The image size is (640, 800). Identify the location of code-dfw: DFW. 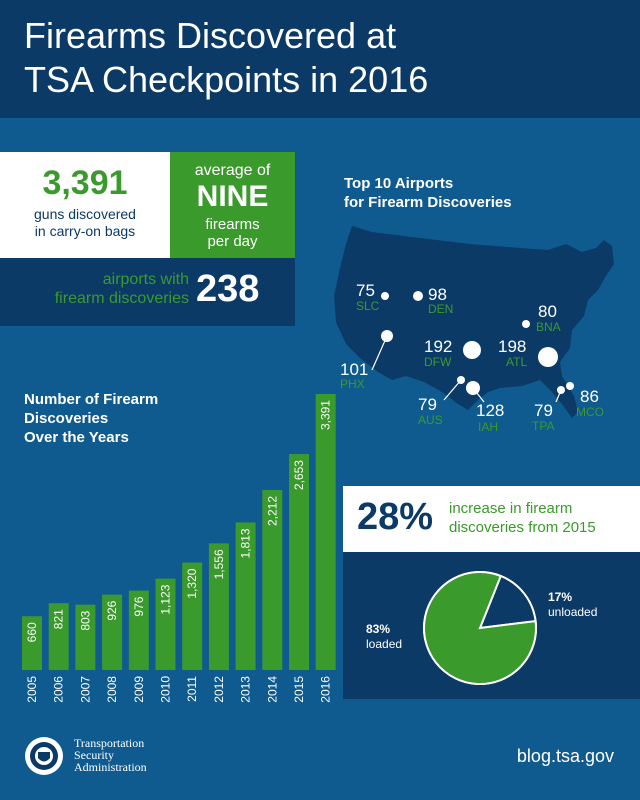
(438, 362).